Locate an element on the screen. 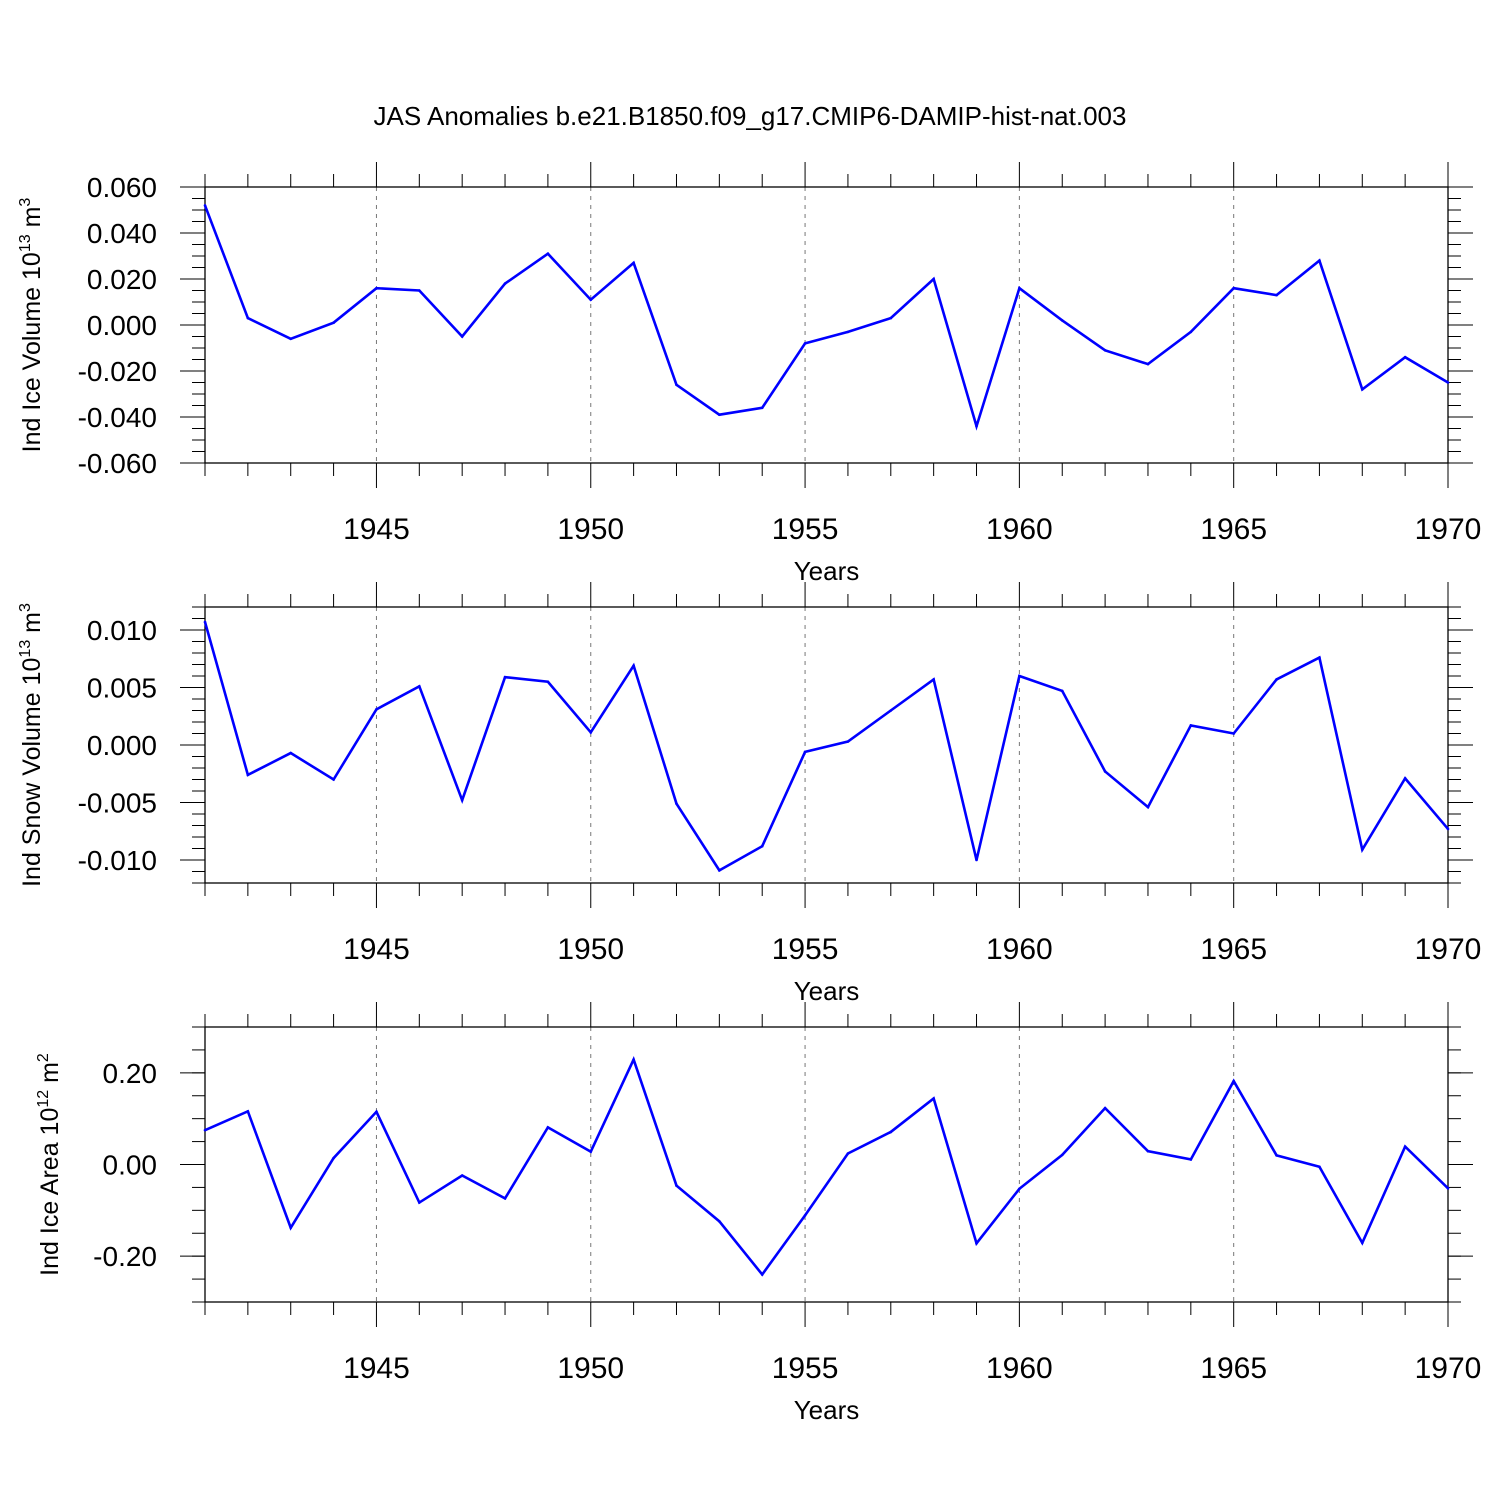 This screenshot has height=1500, width=1500. y-axis-label: Ind Ice Area 1012 m2 is located at coordinates (49, 1164).